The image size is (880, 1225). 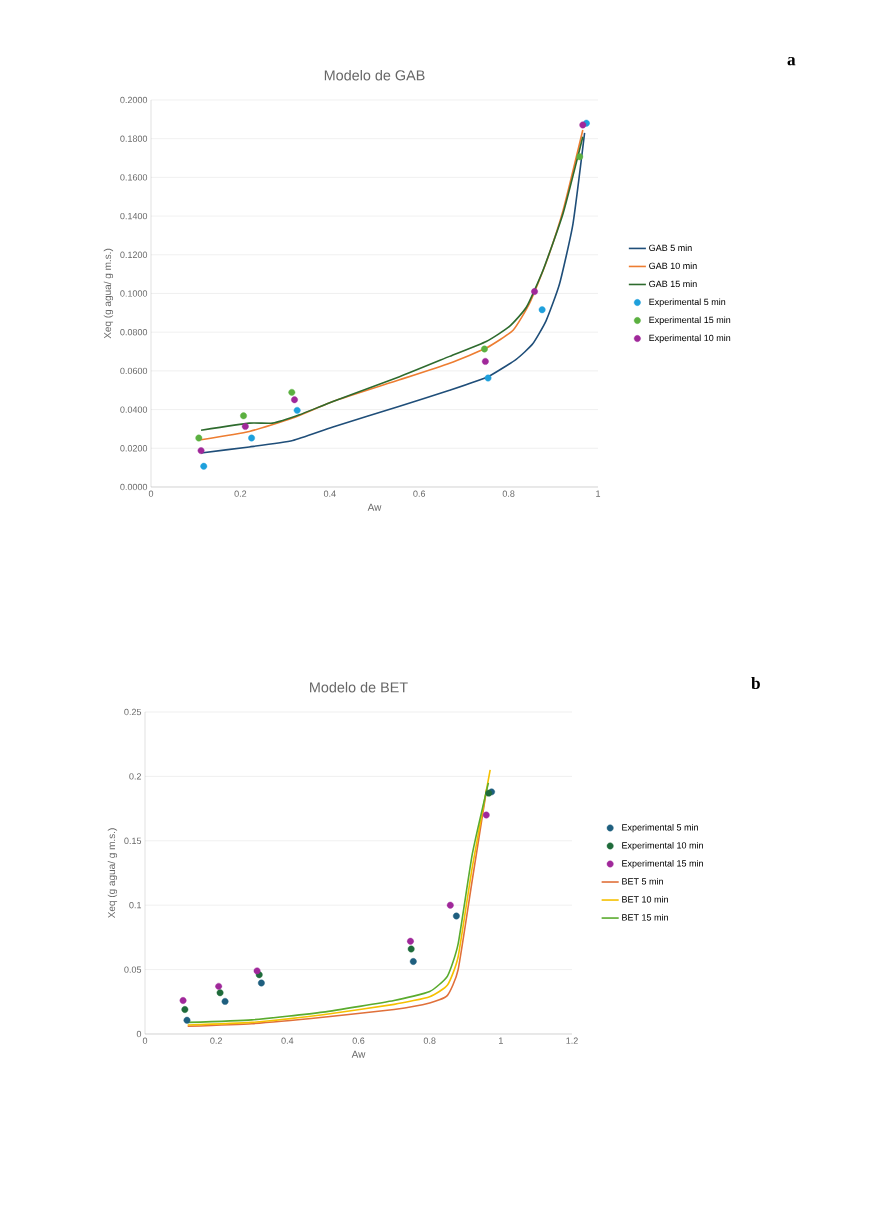 I want to click on y-tick-label: 0.05, so click(x=133, y=969).